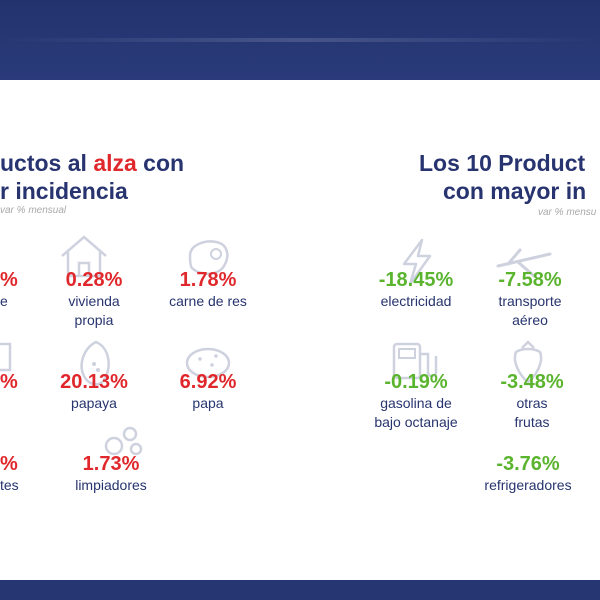  Describe the element at coordinates (208, 403) in the screenshot. I see `item-label: papa` at that location.